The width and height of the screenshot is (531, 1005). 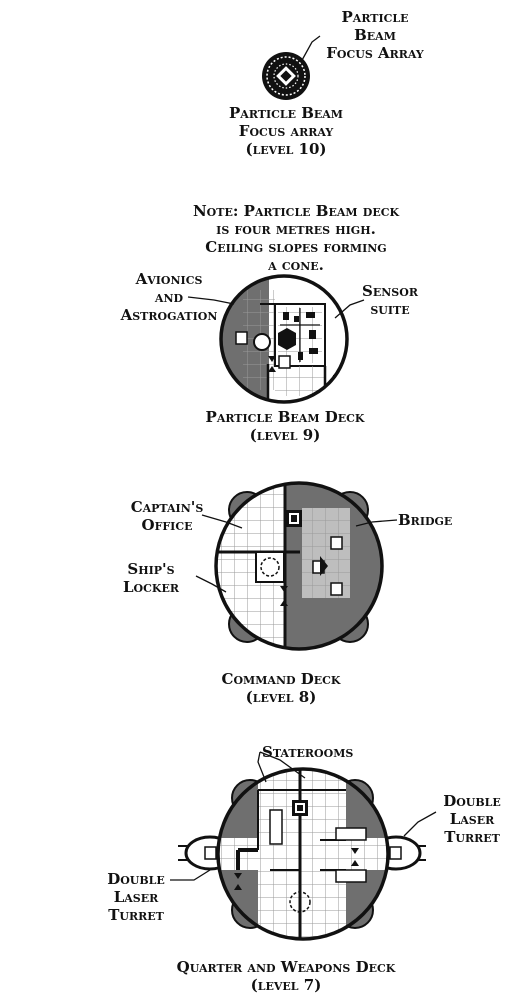 What do you see at coordinates (211, 584) in the screenshot?
I see `ships-locker-leader` at bounding box center [211, 584].